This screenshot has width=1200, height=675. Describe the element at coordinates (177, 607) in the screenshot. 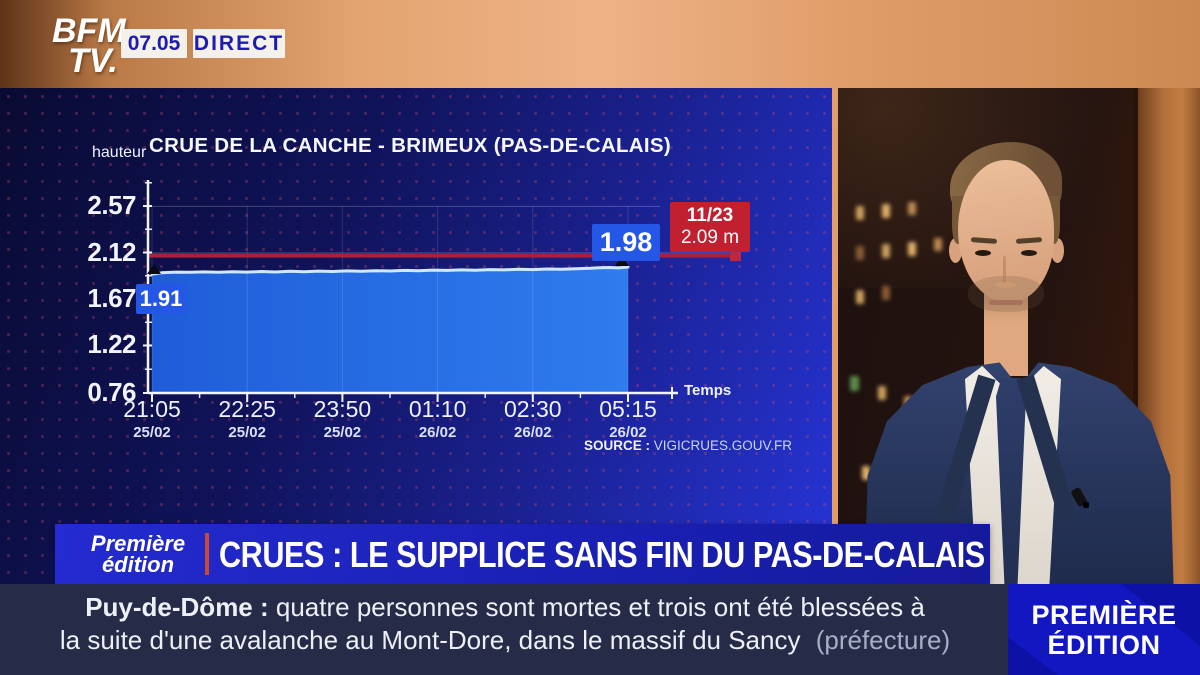

I see `ticker-topic: Puy-de-Dôme :` at that location.